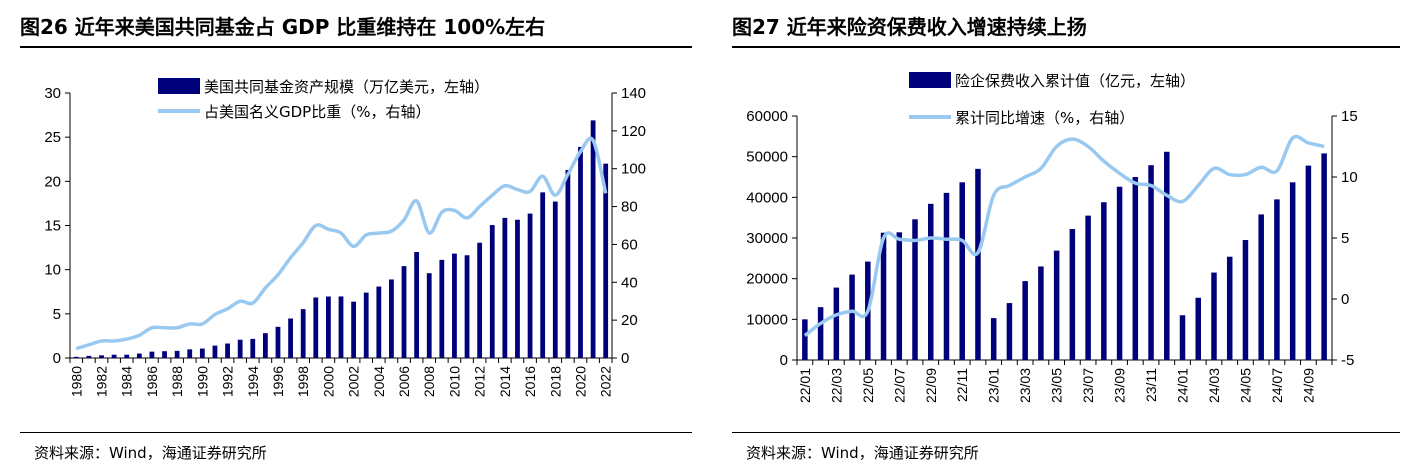 The height and width of the screenshot is (469, 1404). What do you see at coordinates (1277, 385) in the screenshot?
I see `x-axis-tick-label: 24/07` at bounding box center [1277, 385].